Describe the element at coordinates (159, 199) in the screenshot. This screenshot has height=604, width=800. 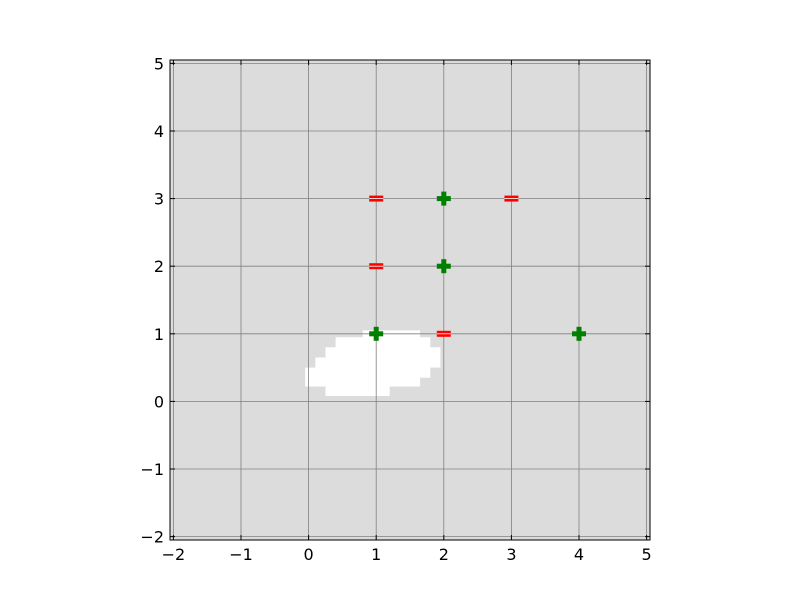
I see `y-tick-label: 3` at that location.